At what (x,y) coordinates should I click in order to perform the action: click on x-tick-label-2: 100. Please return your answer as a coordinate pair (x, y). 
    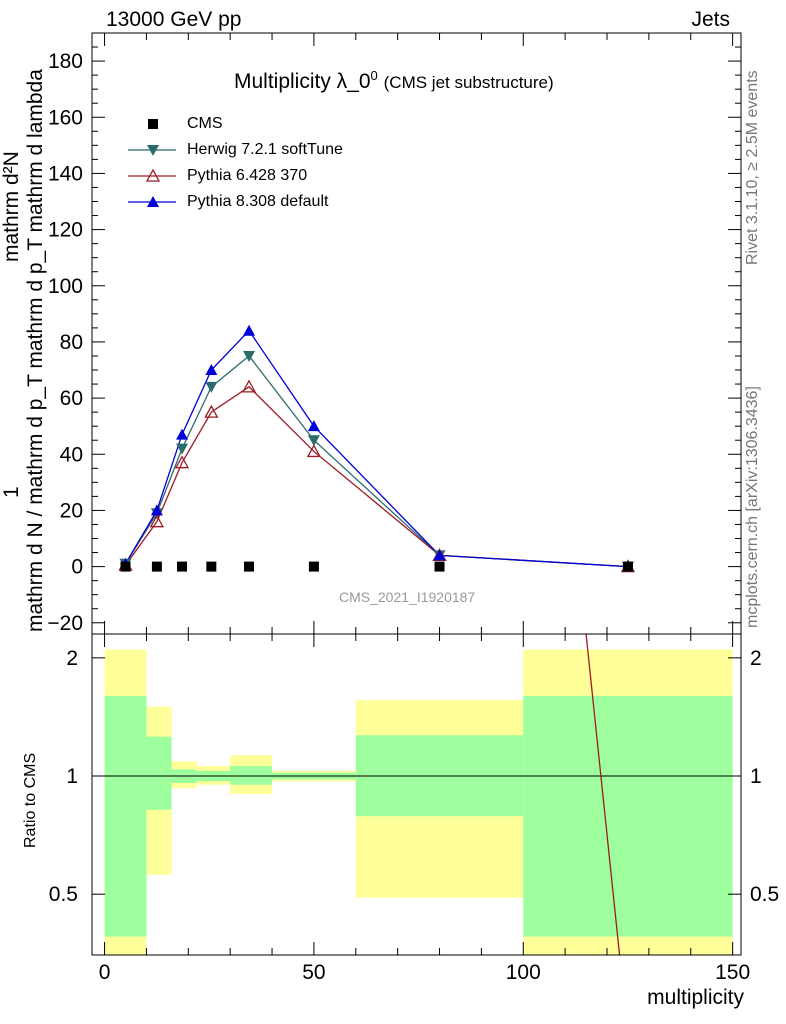
    Looking at the image, I should click on (523, 972).